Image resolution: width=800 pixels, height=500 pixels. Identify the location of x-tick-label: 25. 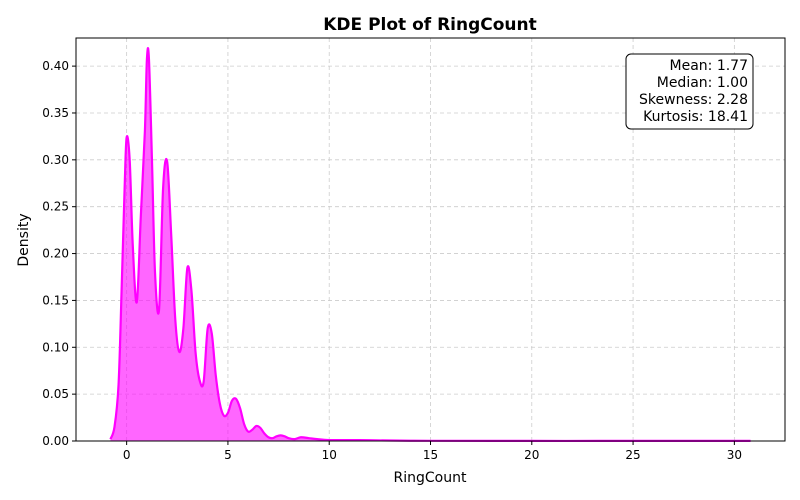
(632, 455).